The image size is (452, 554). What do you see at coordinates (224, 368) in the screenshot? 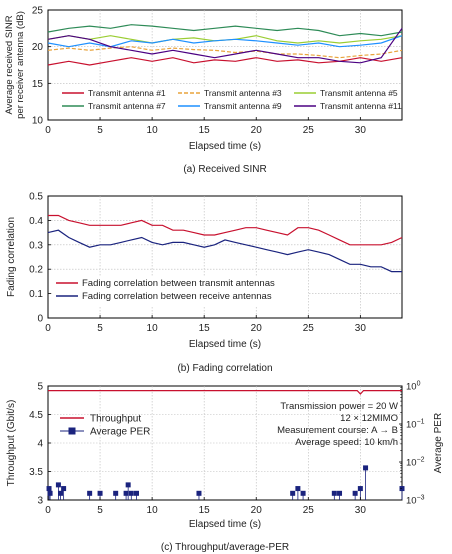
I see `caption-b: (b) Fading correlation` at bounding box center [224, 368].